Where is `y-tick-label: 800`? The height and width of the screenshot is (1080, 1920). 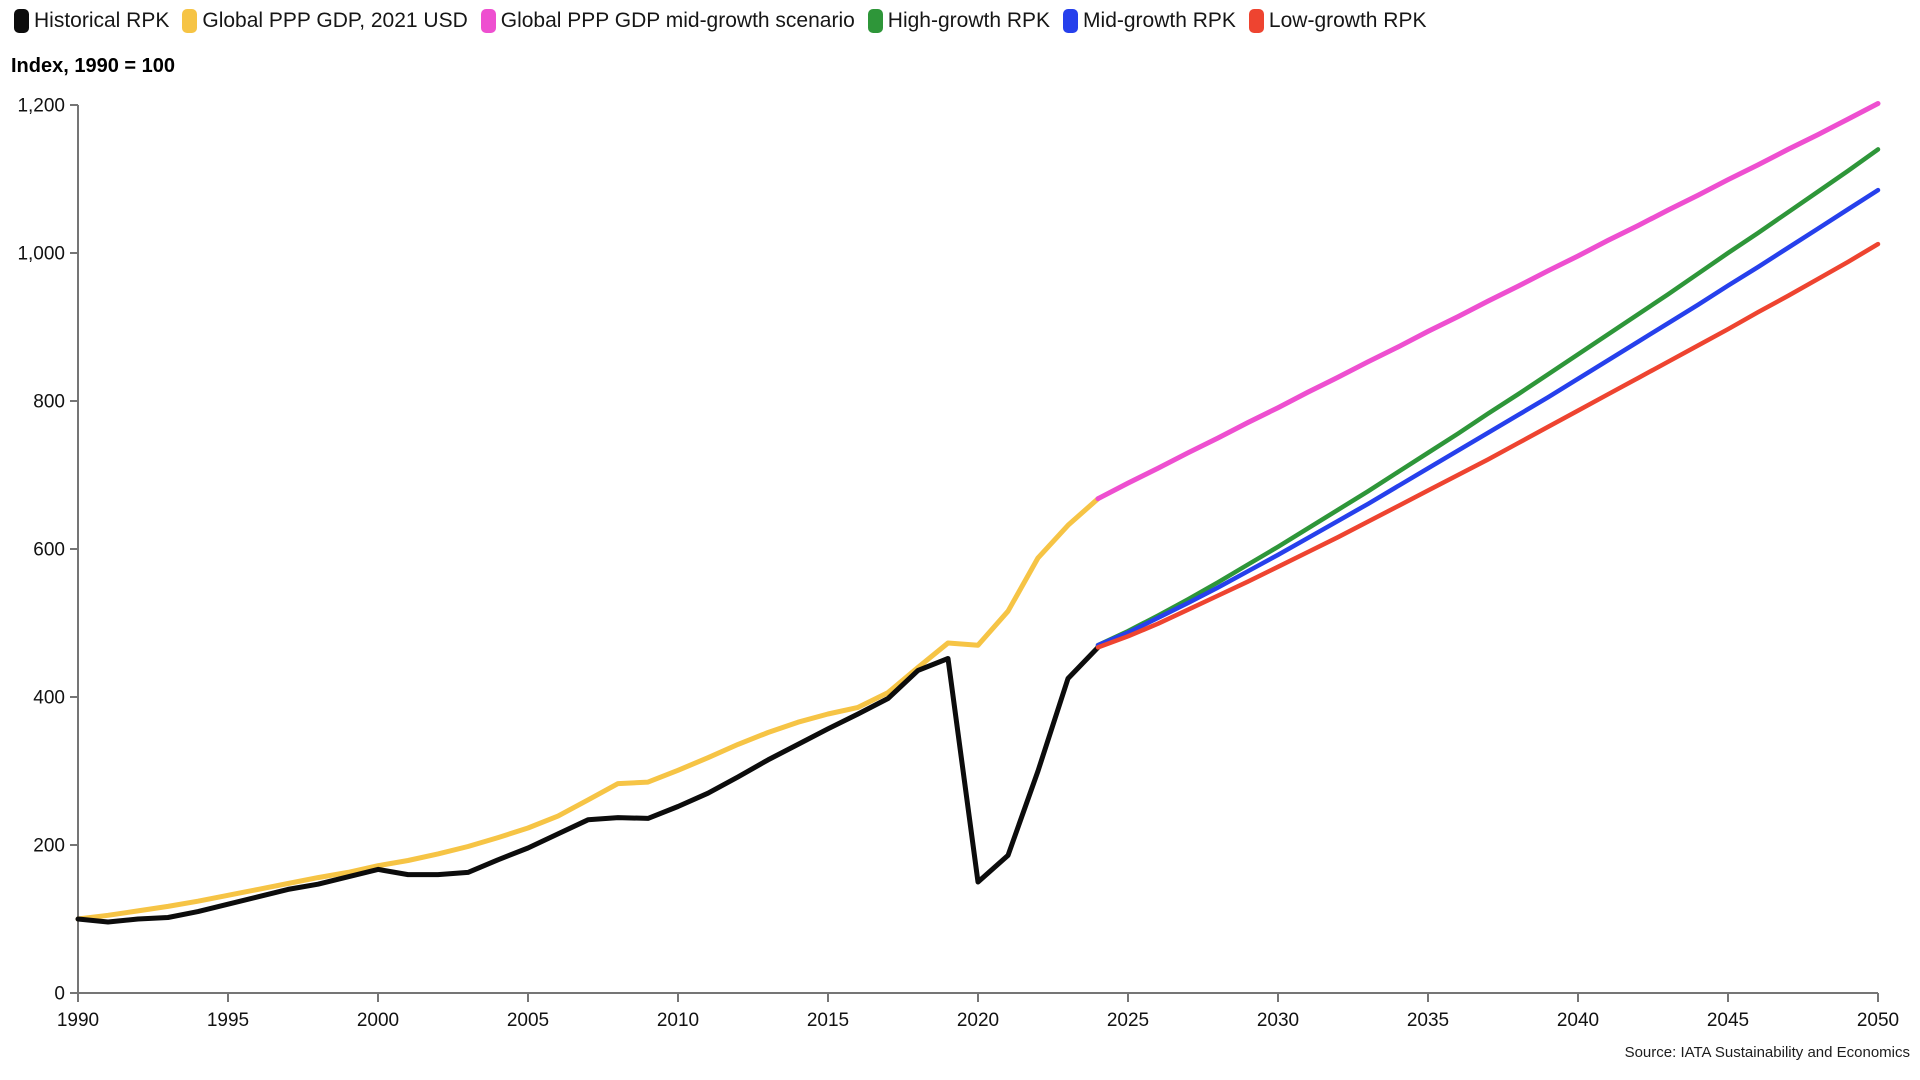 y-tick-label: 800 is located at coordinates (49, 402).